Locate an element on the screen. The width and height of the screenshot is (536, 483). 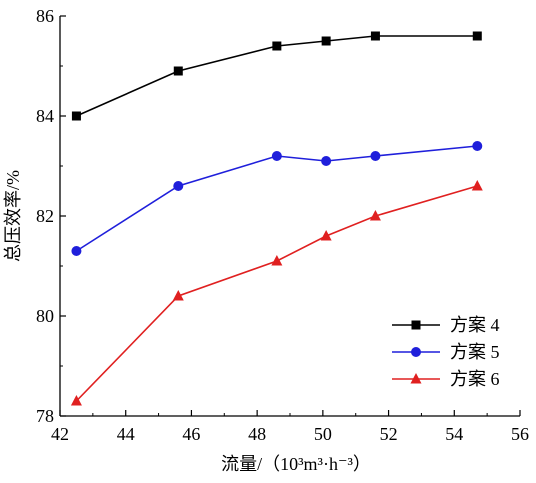
x-tick-label: 44 is located at coordinates (126, 434).